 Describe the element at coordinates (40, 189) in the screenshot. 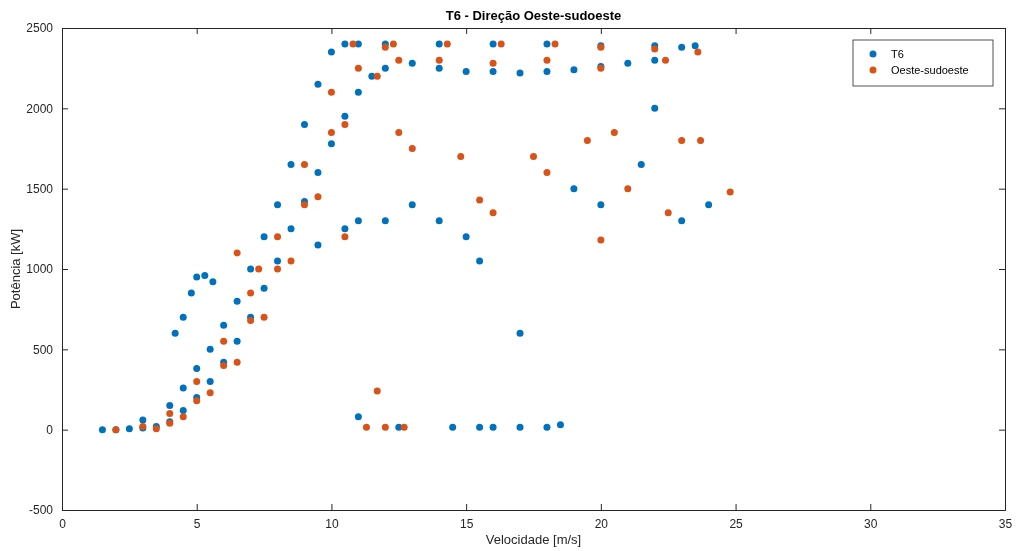

I see `y-tick-label: 1500` at that location.